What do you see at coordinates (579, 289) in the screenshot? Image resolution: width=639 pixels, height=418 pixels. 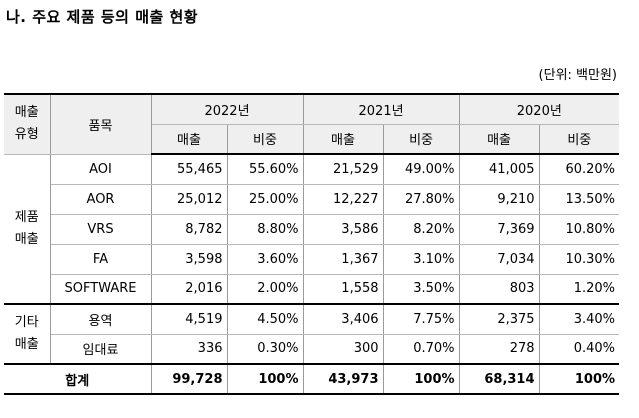 I see `cell-ratio-2020: 1.20%` at bounding box center [579, 289].